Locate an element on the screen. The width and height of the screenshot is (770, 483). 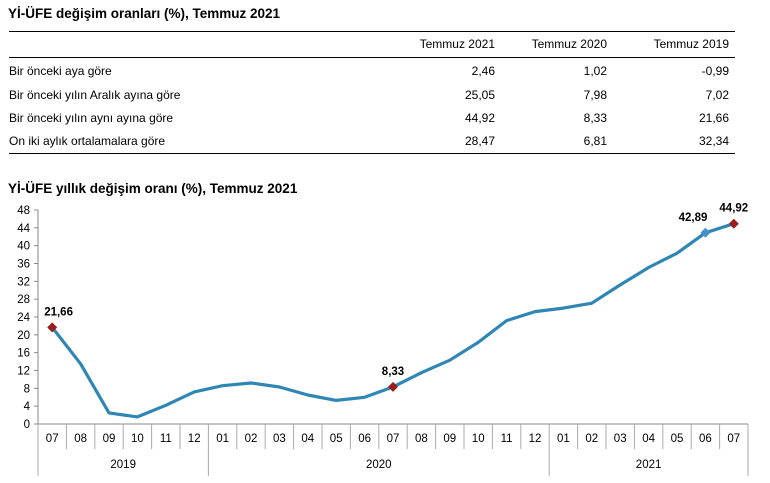
y-tick-label: 8 is located at coordinates (27, 389).